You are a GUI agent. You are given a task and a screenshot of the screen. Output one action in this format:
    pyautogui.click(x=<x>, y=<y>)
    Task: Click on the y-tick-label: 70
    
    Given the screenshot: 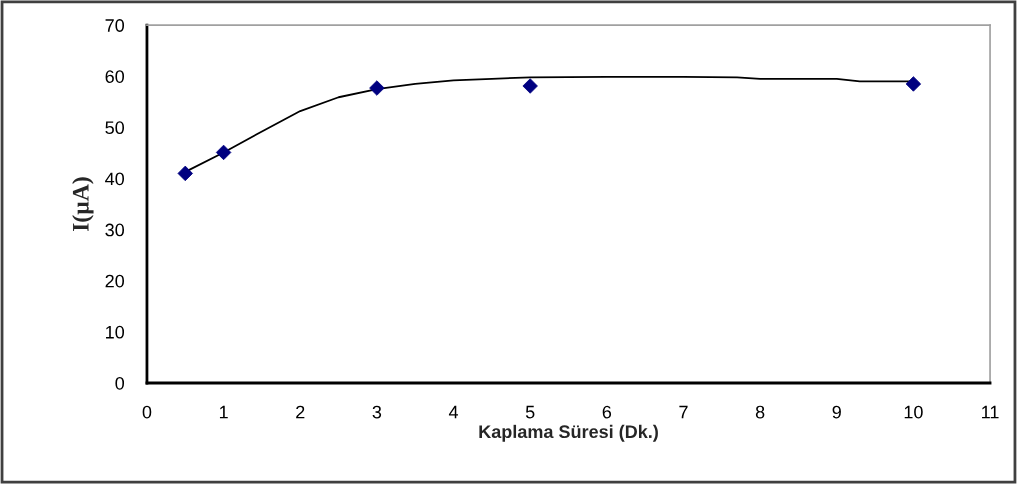 What is the action you would take?
    pyautogui.click(x=115, y=25)
    